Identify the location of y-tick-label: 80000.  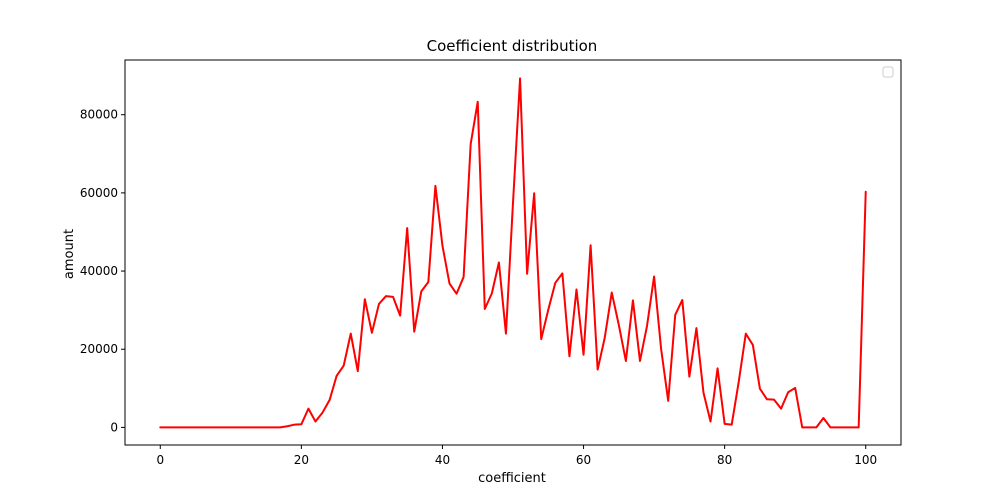
(99, 115).